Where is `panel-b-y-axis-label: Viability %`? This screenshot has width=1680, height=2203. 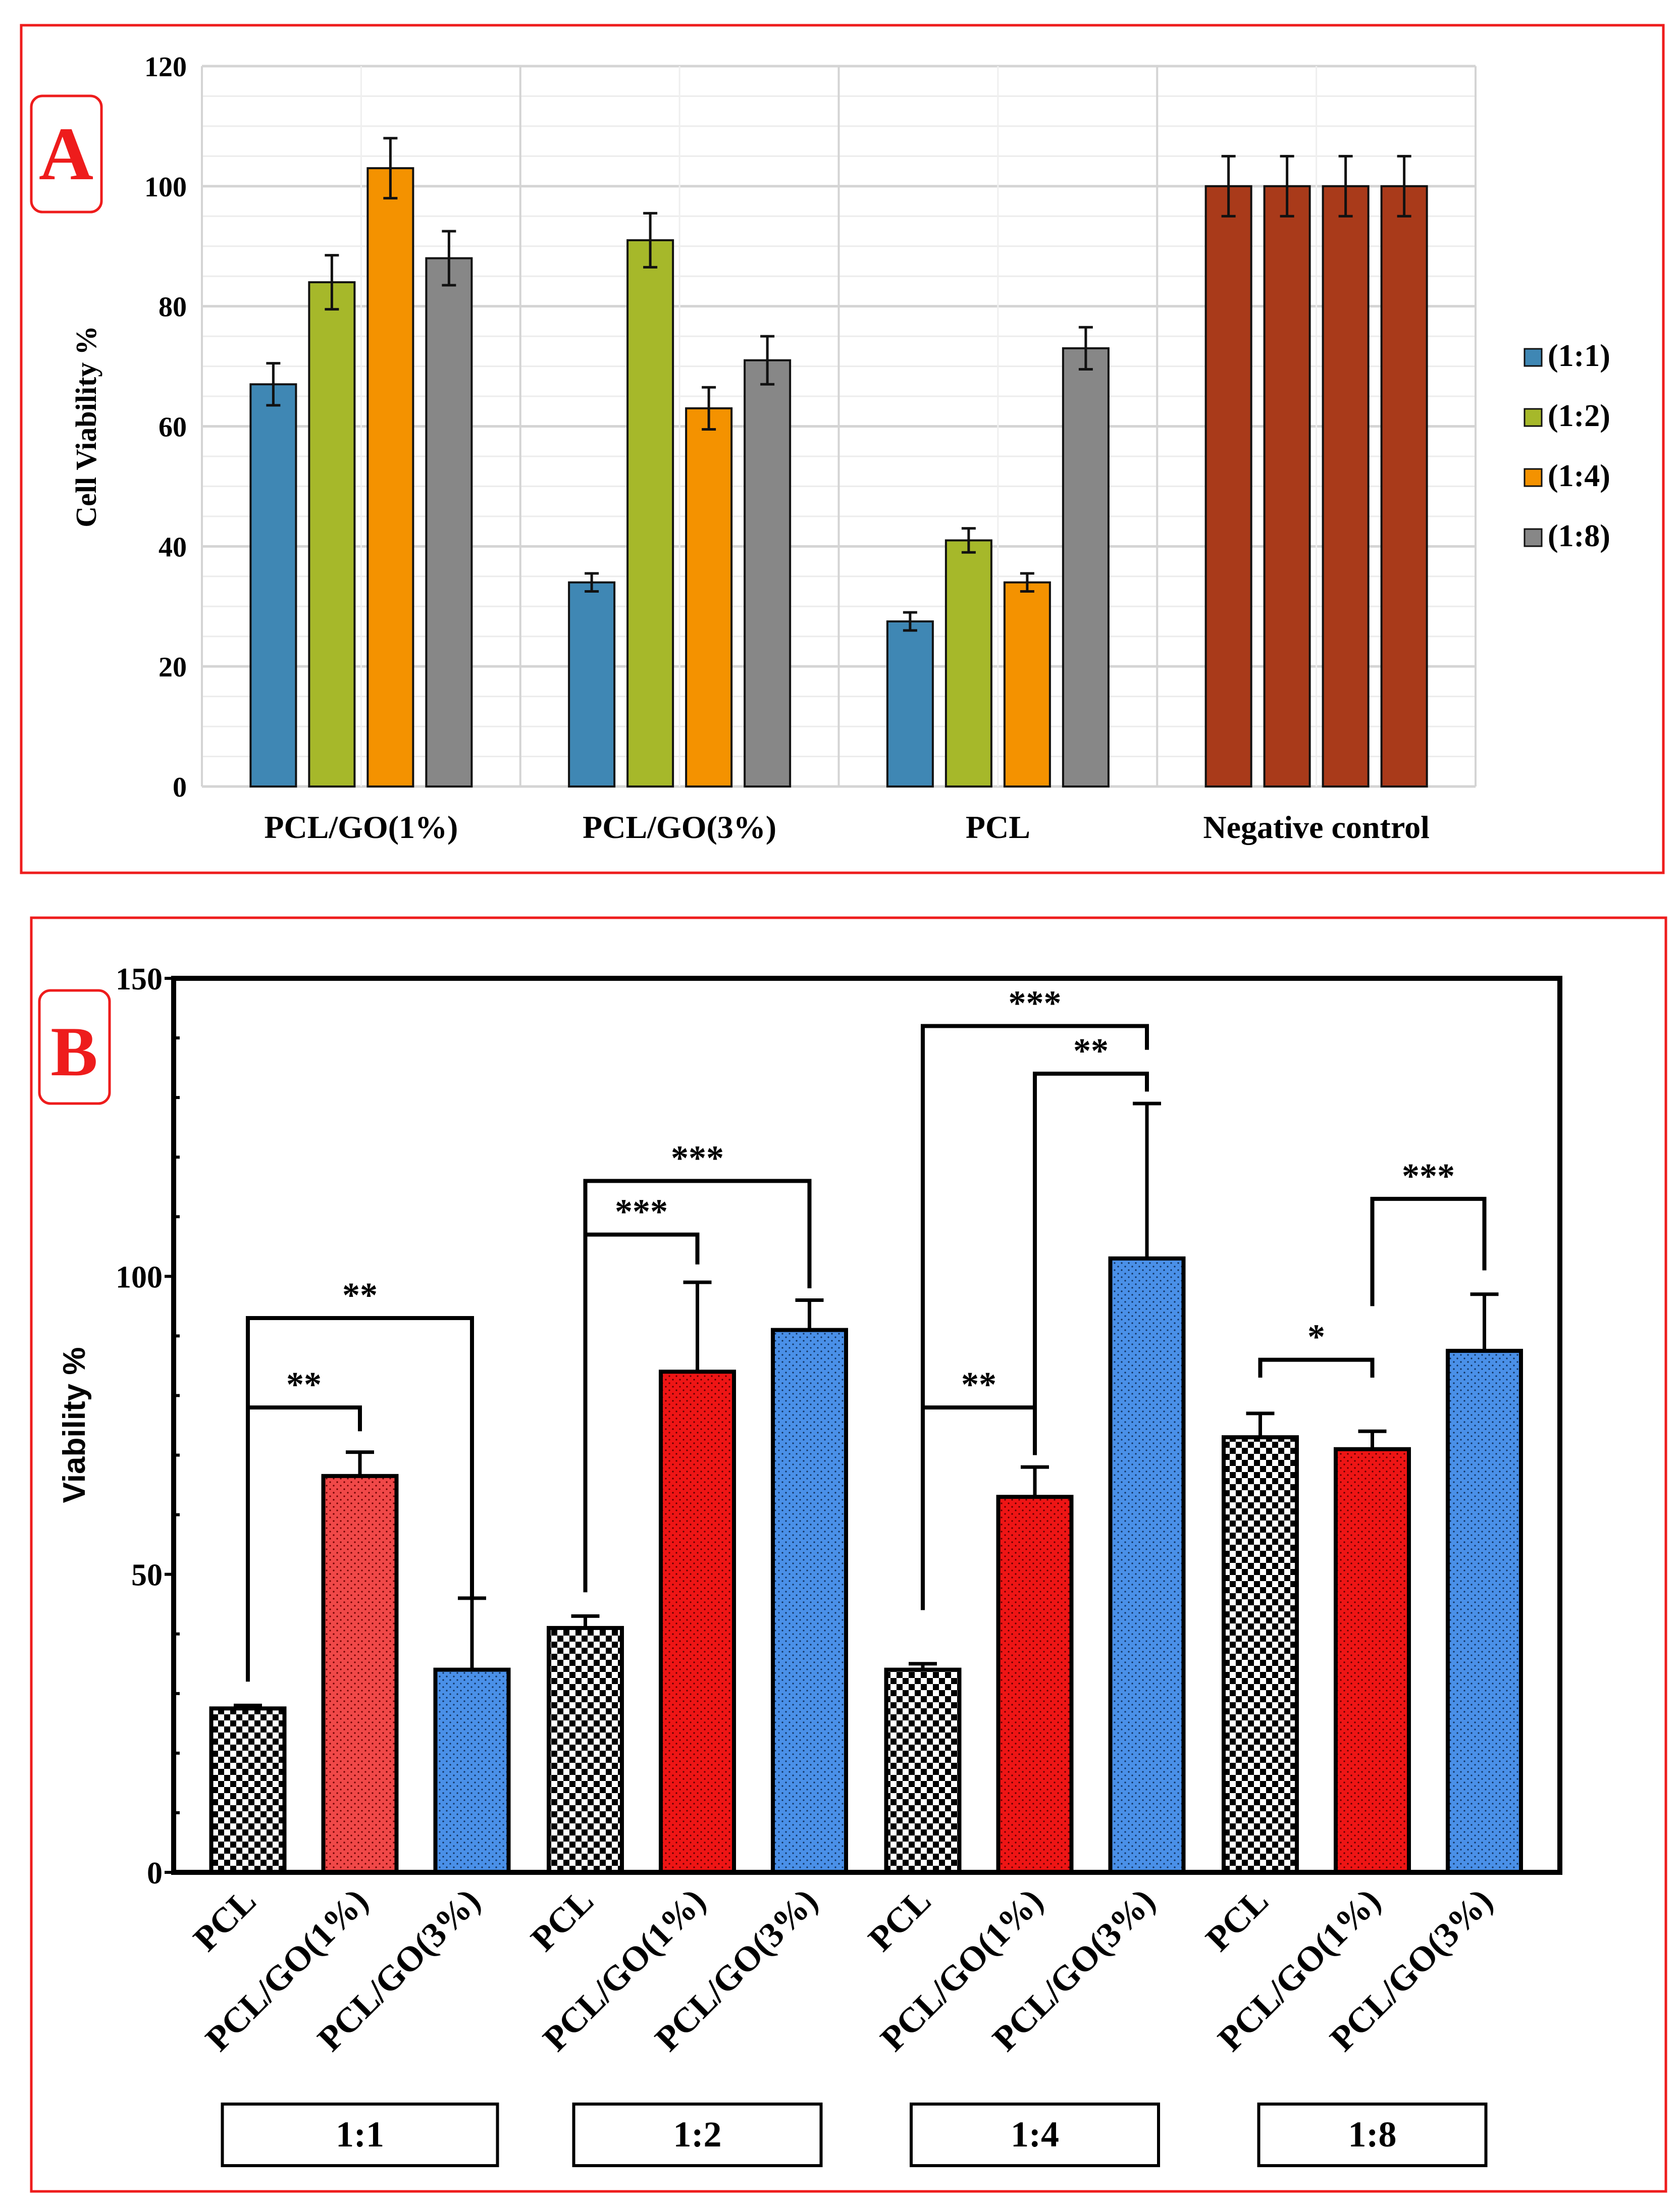 panel-b-y-axis-label: Viability % is located at coordinates (74, 1425).